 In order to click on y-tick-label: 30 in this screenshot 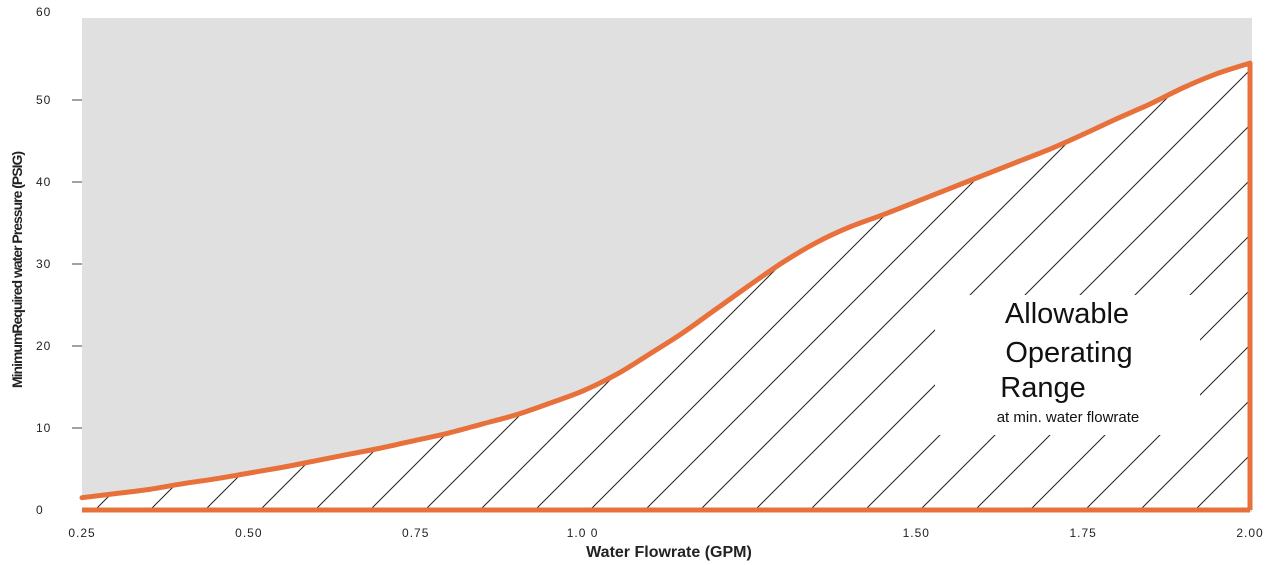, I will do `click(43, 264)`.